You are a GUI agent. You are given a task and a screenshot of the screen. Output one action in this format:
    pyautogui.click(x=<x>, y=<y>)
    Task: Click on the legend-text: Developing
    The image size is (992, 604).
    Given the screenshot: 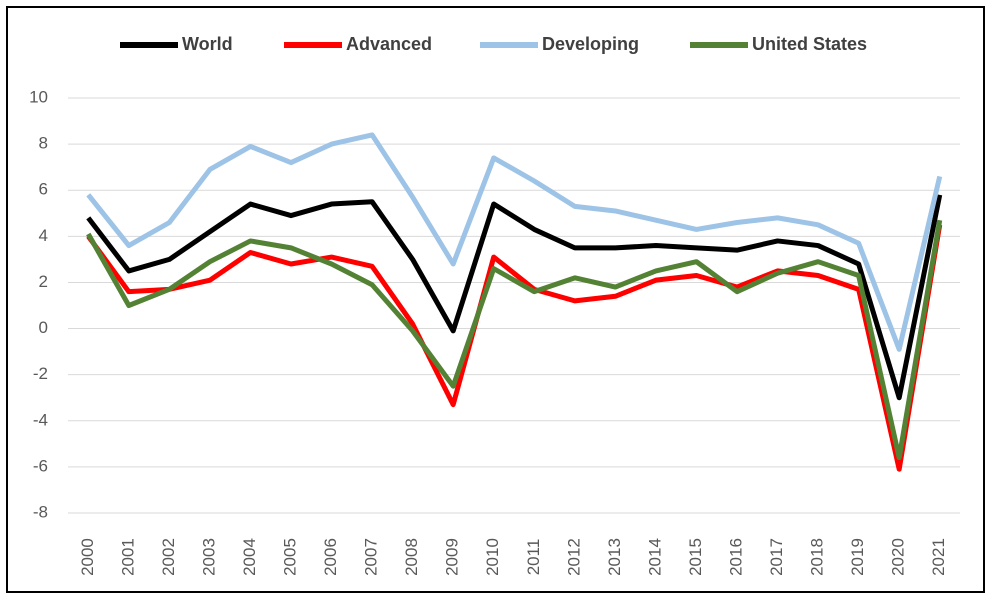 What is the action you would take?
    pyautogui.click(x=590, y=44)
    